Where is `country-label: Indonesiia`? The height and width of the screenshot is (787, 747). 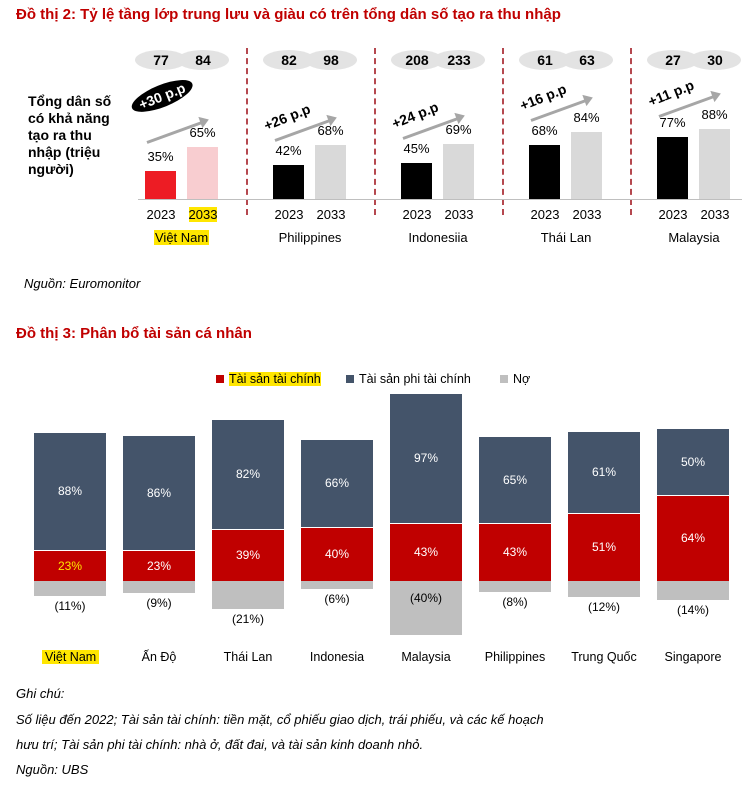
country-label: Indonesiia is located at coordinates (438, 237).